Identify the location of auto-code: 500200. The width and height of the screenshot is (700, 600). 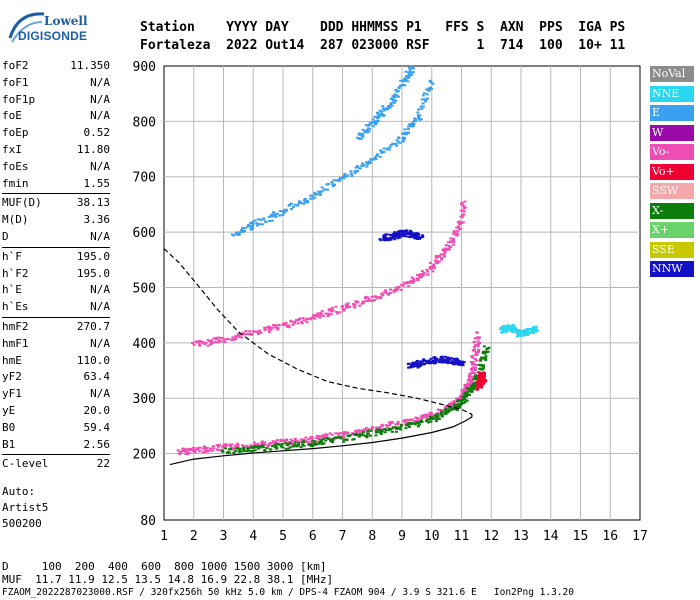
(22, 523).